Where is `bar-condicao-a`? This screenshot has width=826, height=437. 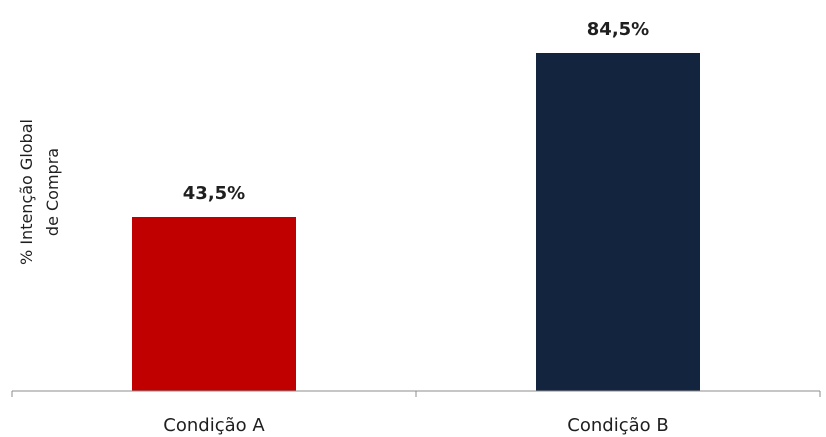
bar-condicao-a is located at coordinates (214, 304).